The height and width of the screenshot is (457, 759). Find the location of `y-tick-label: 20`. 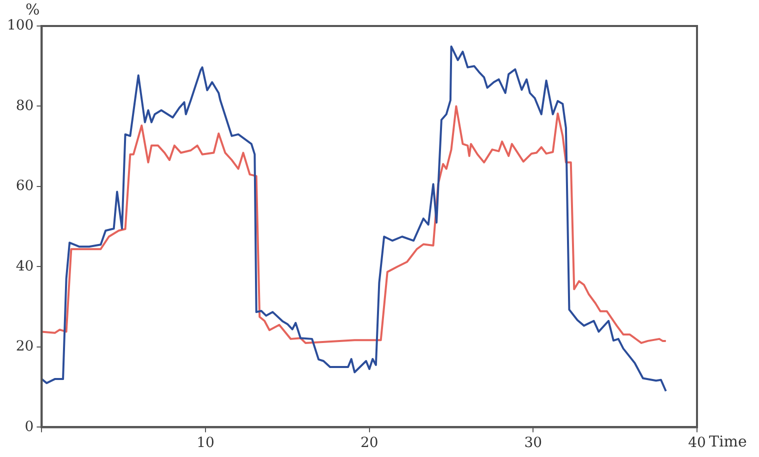

y-tick-label: 20 is located at coordinates (25, 346).